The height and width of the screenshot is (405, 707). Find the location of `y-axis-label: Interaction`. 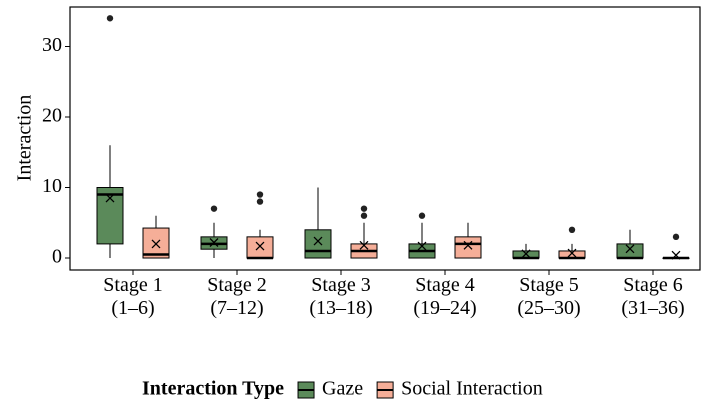

y-axis-label: Interaction is located at coordinates (25, 138).